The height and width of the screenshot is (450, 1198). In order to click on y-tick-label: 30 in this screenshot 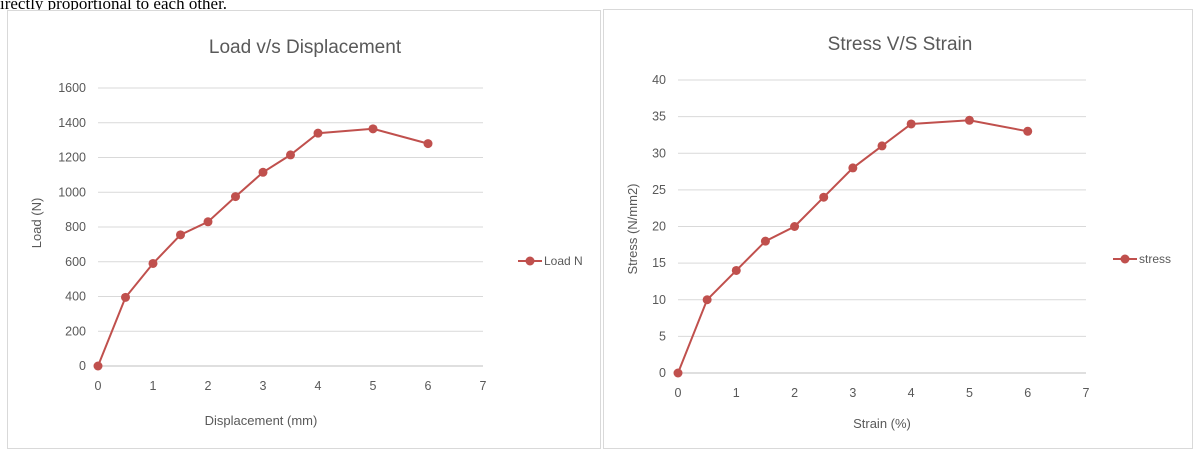, I will do `click(659, 153)`.